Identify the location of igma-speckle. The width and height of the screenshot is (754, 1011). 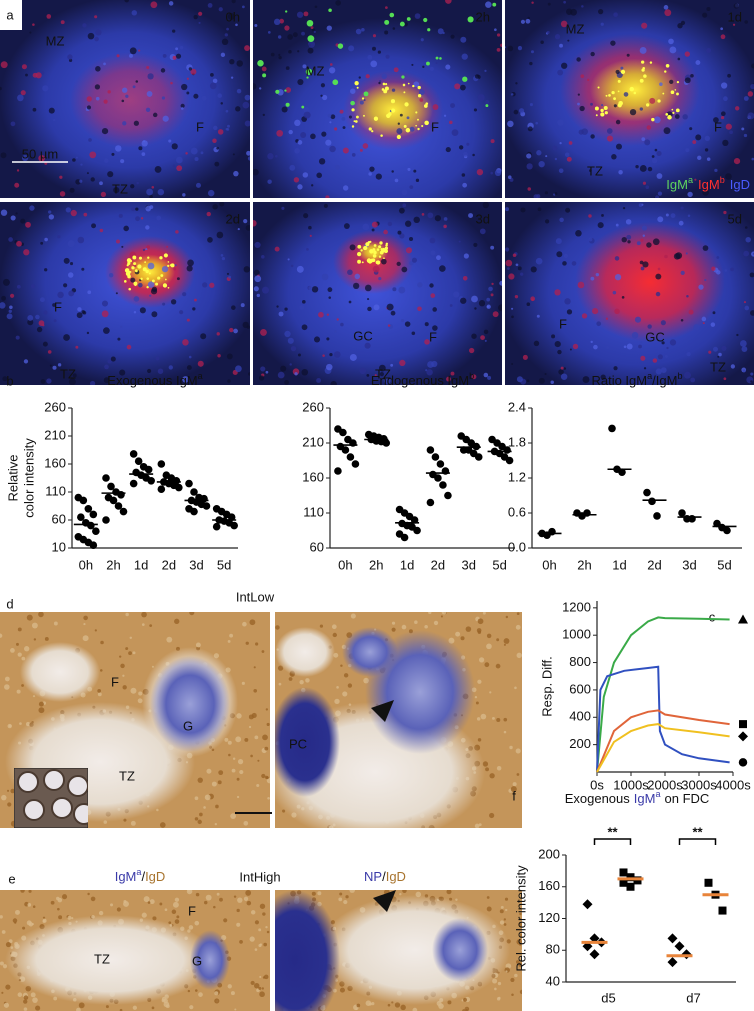
(287, 104).